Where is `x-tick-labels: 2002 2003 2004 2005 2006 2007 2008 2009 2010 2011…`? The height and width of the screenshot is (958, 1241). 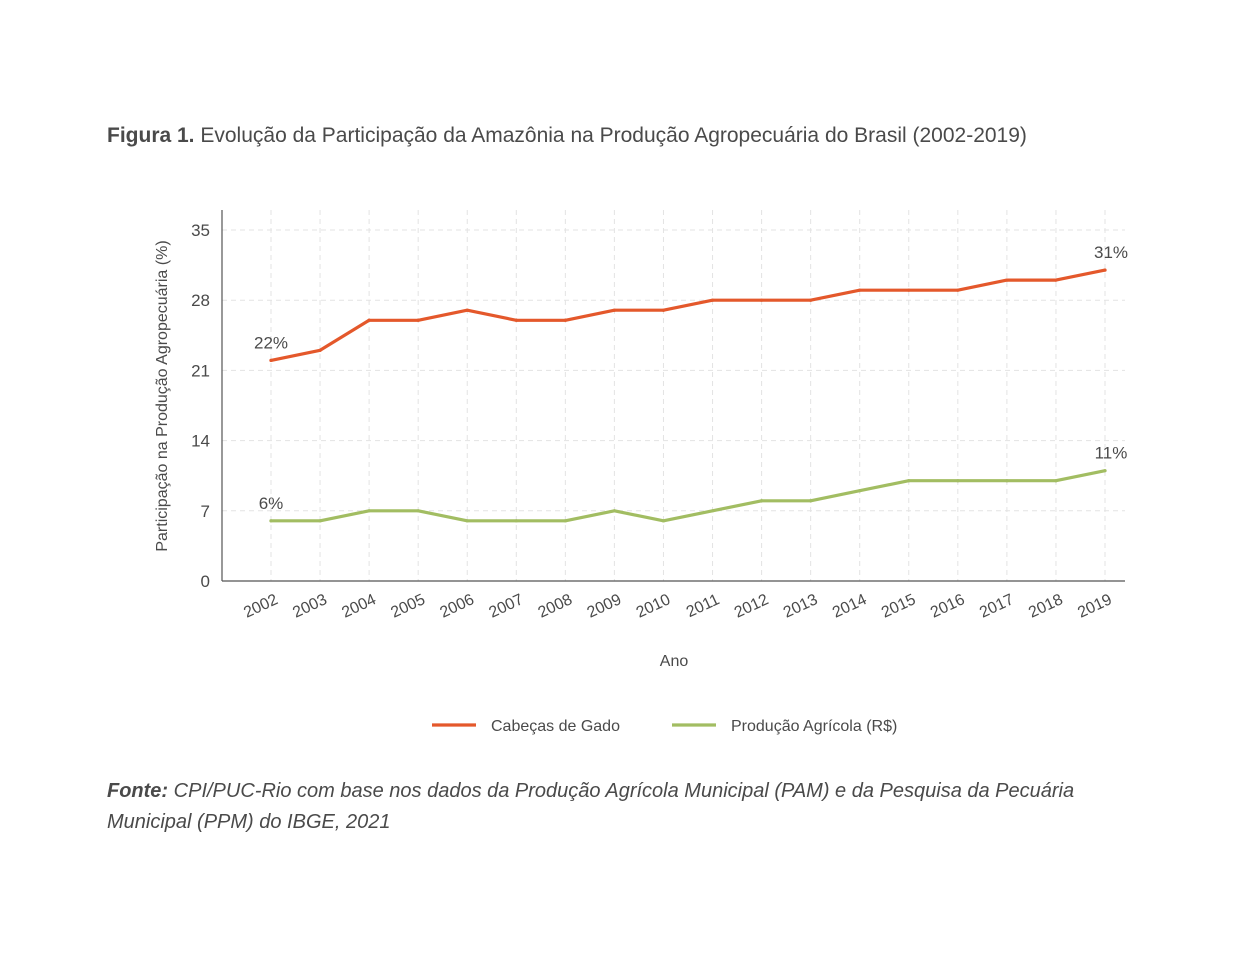 x-tick-labels: 2002 2003 2004 2005 2006 2007 2008 2009 2010 2011… is located at coordinates (678, 606).